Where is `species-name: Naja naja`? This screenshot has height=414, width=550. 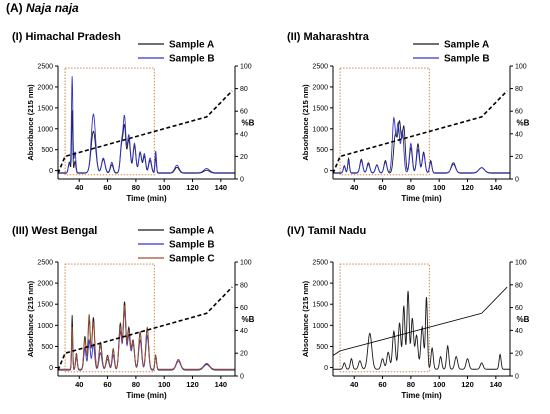
species-name: Naja naja is located at coordinates (52, 8).